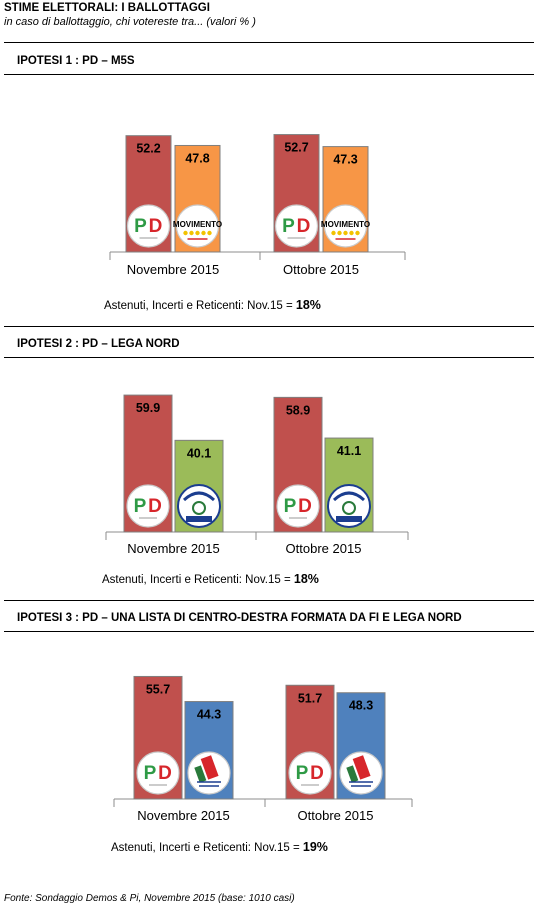  What do you see at coordinates (148, 408) in the screenshot?
I see `bar-value-label: 59.9` at bounding box center [148, 408].